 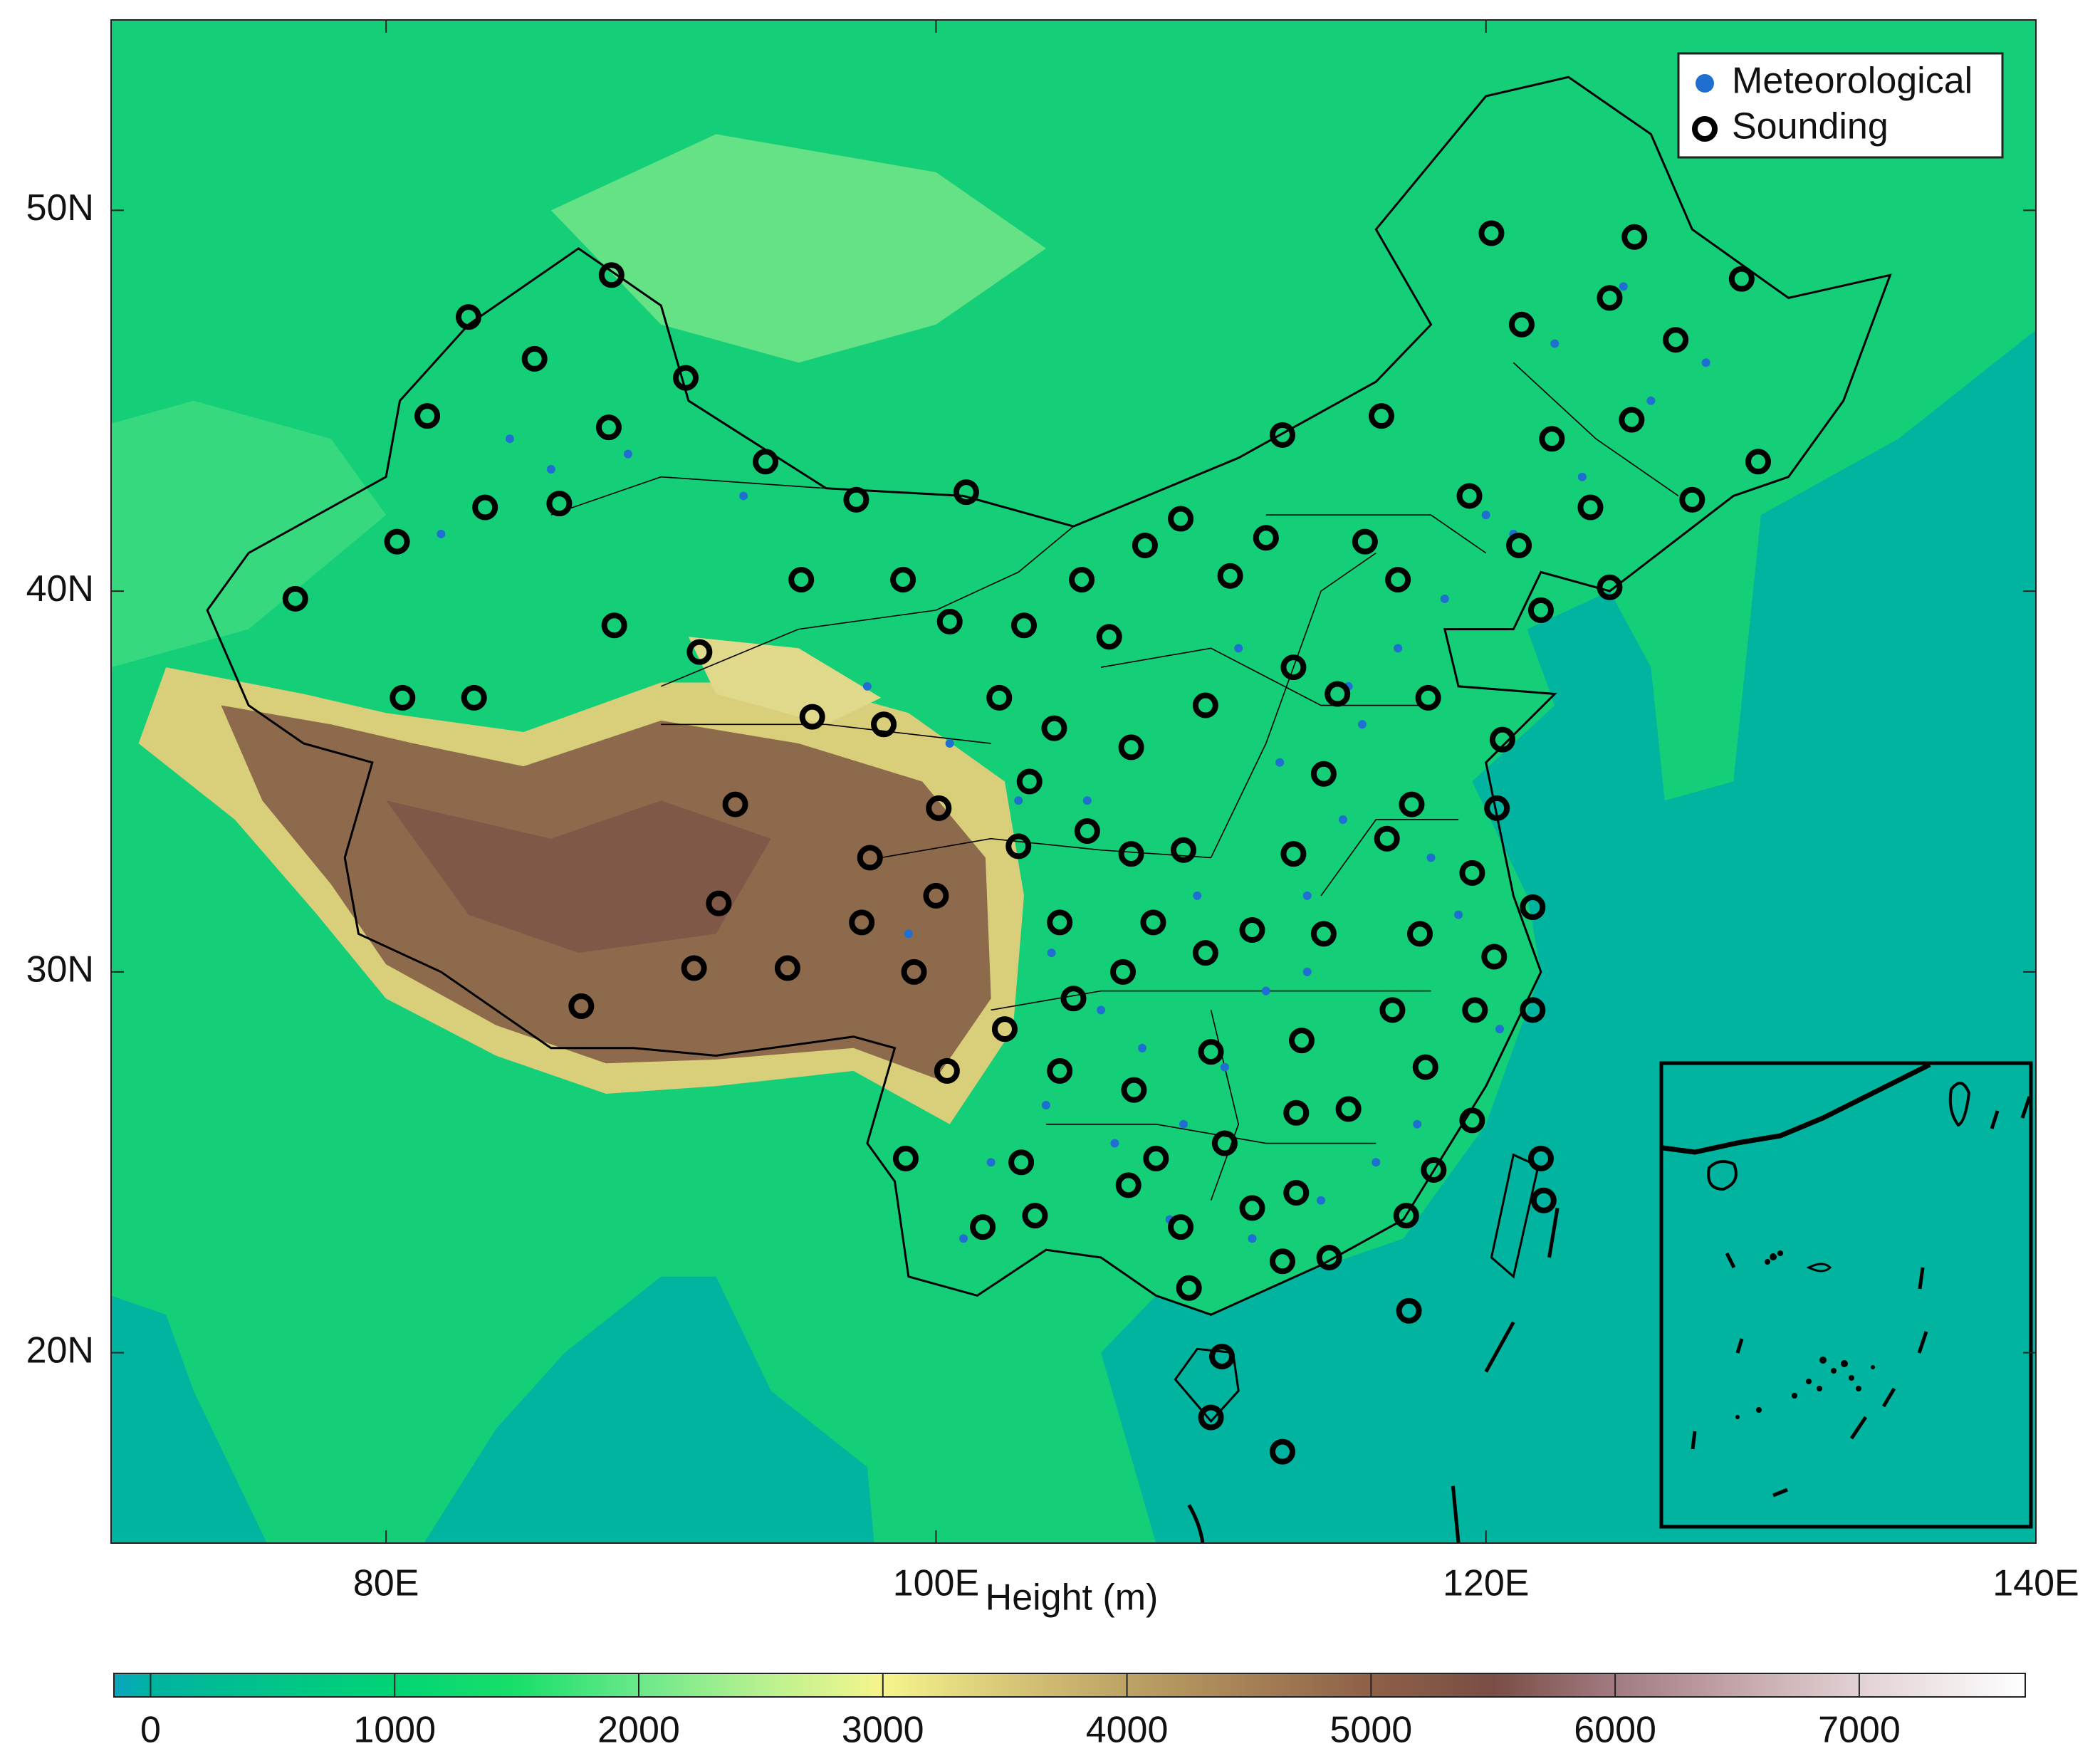 I want to click on inset-dashes, so click(x=1861, y=1297).